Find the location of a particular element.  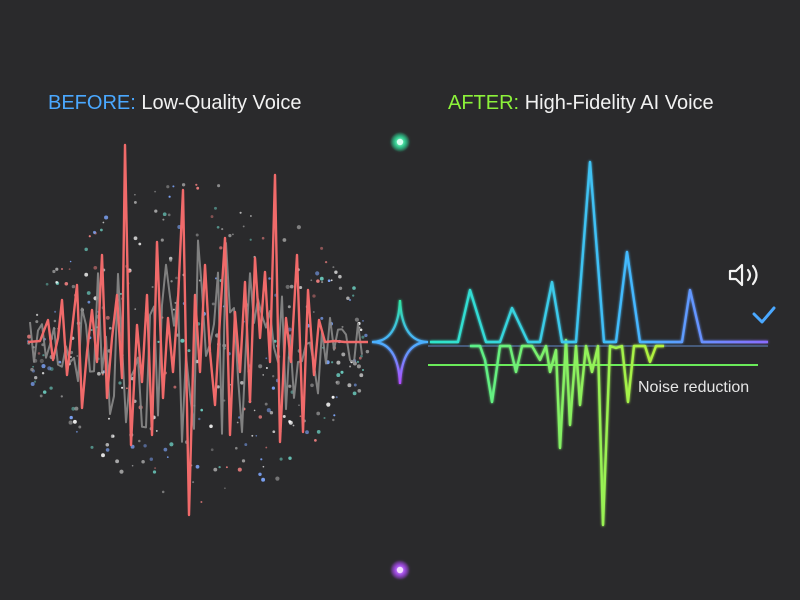

speaker-icon is located at coordinates (743, 275).